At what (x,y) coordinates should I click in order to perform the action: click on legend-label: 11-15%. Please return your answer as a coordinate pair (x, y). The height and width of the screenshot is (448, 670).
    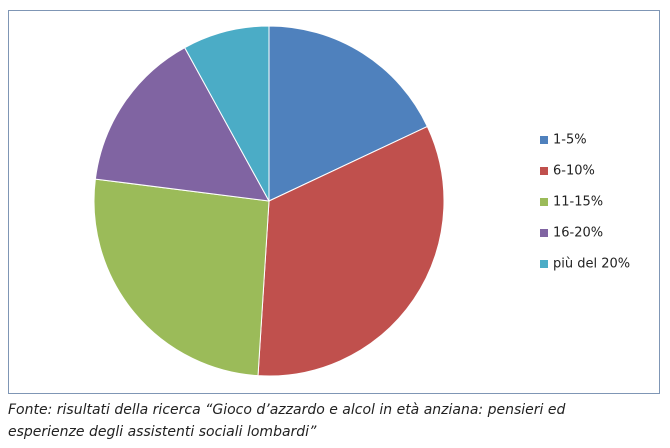
    Looking at the image, I should click on (578, 202).